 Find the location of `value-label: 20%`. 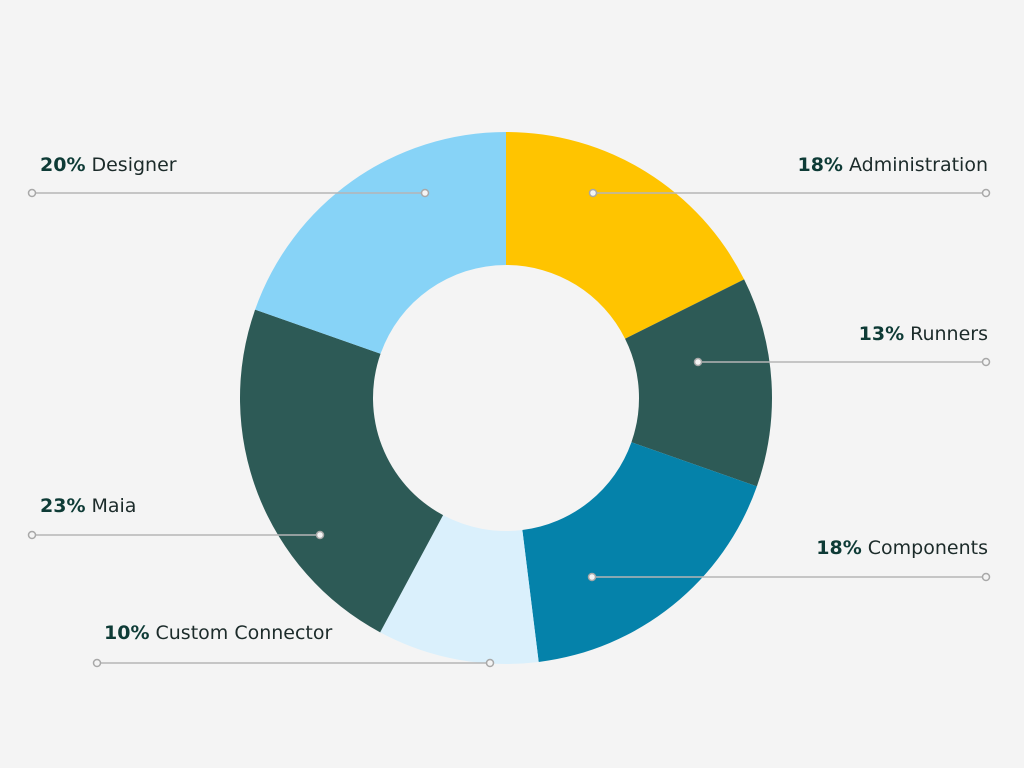

value-label: 20% is located at coordinates (62, 165).